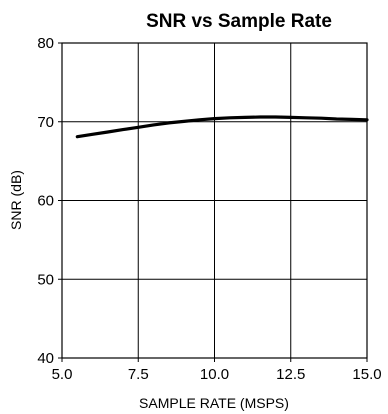  What do you see at coordinates (138, 374) in the screenshot?
I see `x-tick-label: 7.5` at bounding box center [138, 374].